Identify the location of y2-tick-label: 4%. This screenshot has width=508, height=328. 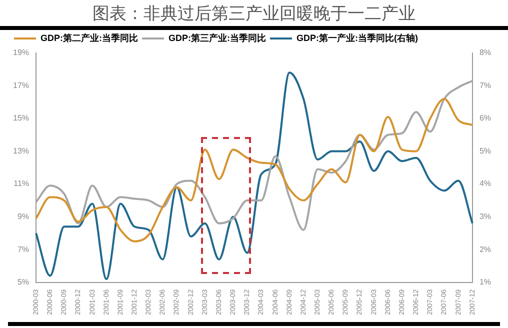
(485, 183).